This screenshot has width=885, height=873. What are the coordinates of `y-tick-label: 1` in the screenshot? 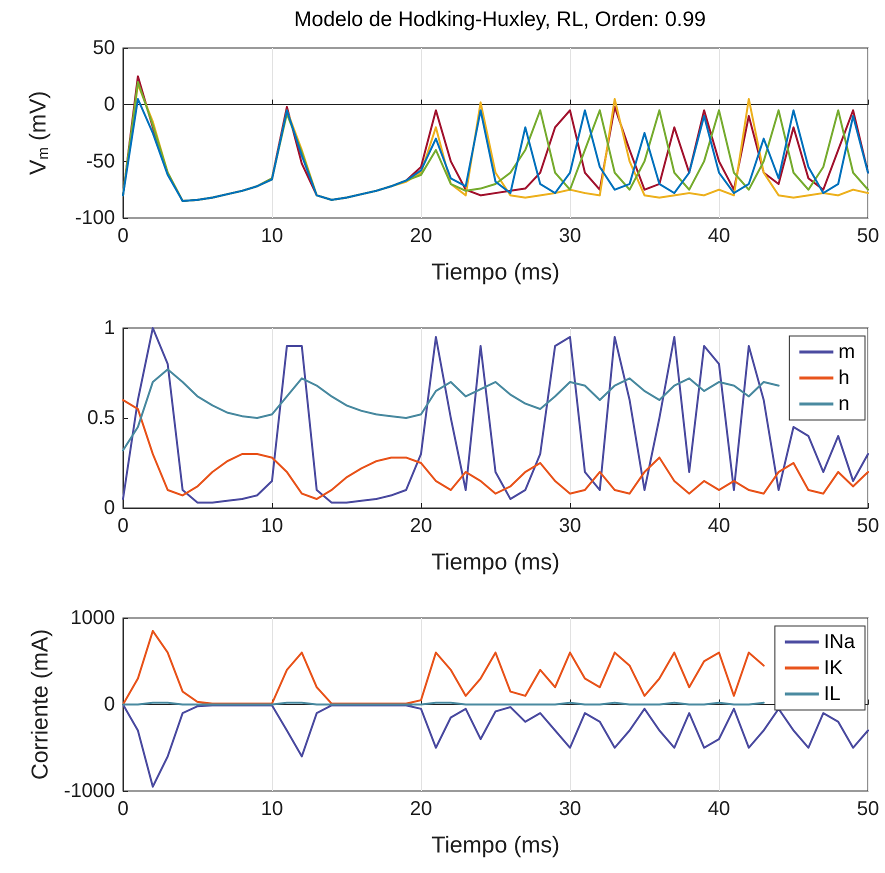 It's located at (109, 328).